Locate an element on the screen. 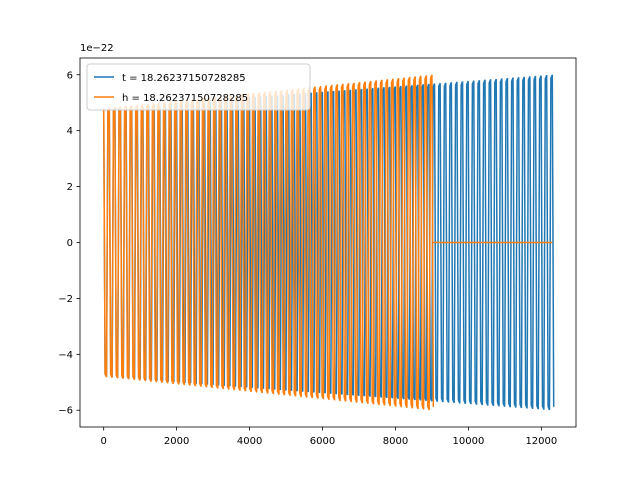  y-tick-label: 4 is located at coordinates (70, 131).